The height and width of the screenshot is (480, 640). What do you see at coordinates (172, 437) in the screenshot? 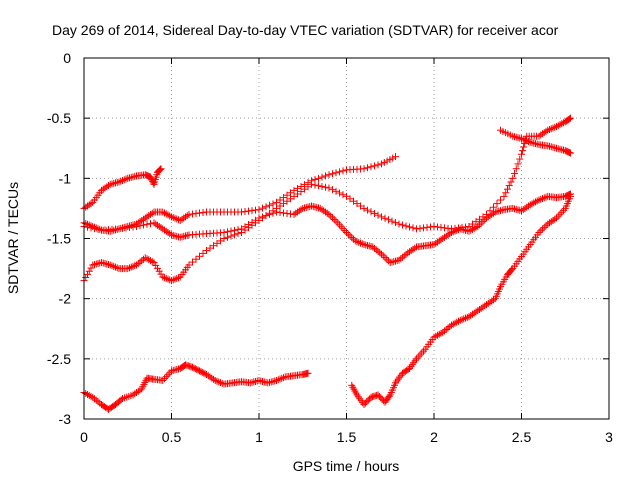
I see `x-tick-label: 0.5` at bounding box center [172, 437].